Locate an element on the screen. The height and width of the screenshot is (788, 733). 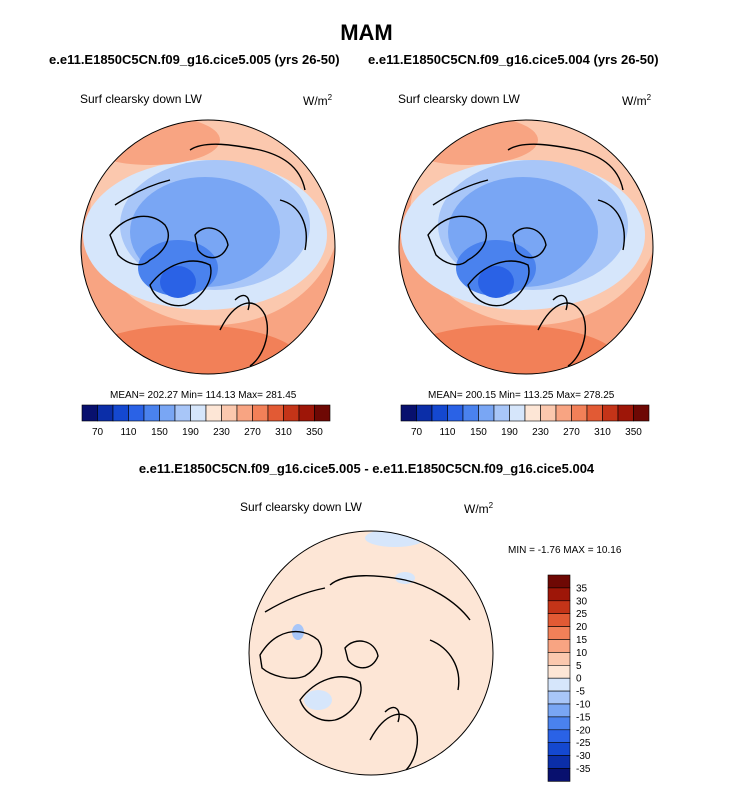
panel1-map-border is located at coordinates (208, 247).